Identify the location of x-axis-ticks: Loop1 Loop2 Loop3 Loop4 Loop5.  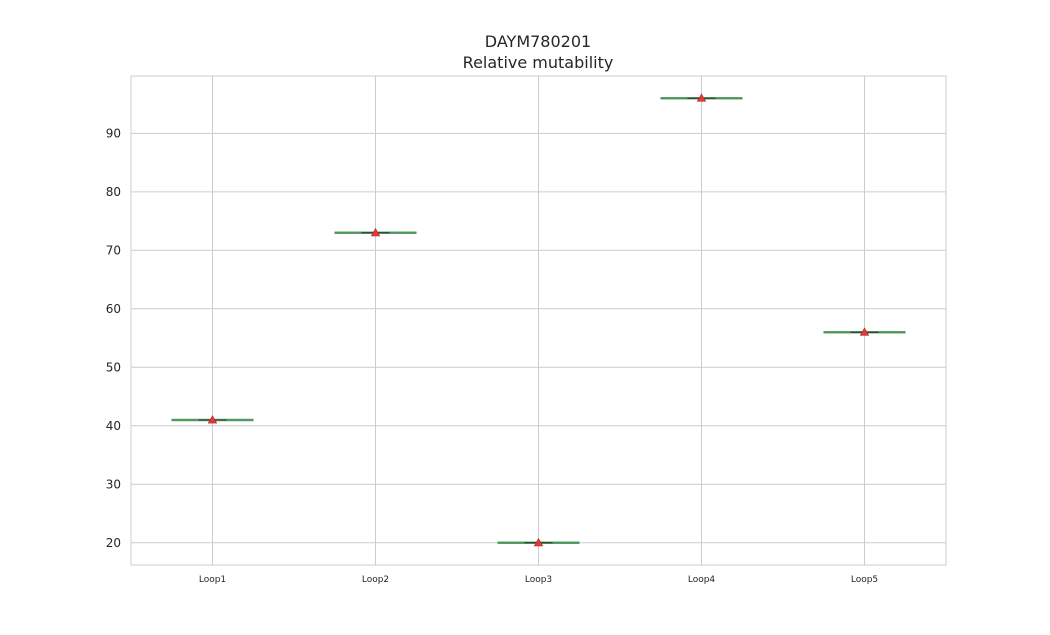
(538, 580).